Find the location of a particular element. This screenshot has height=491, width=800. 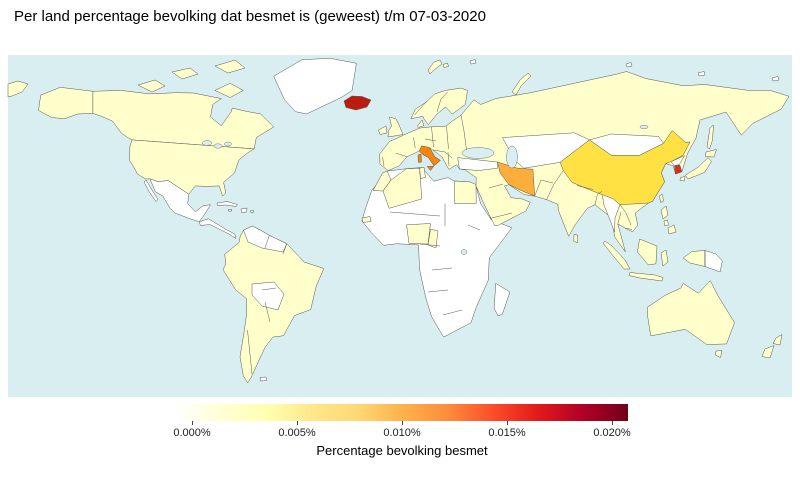

canada-arctic-islands is located at coordinates (191, 78).